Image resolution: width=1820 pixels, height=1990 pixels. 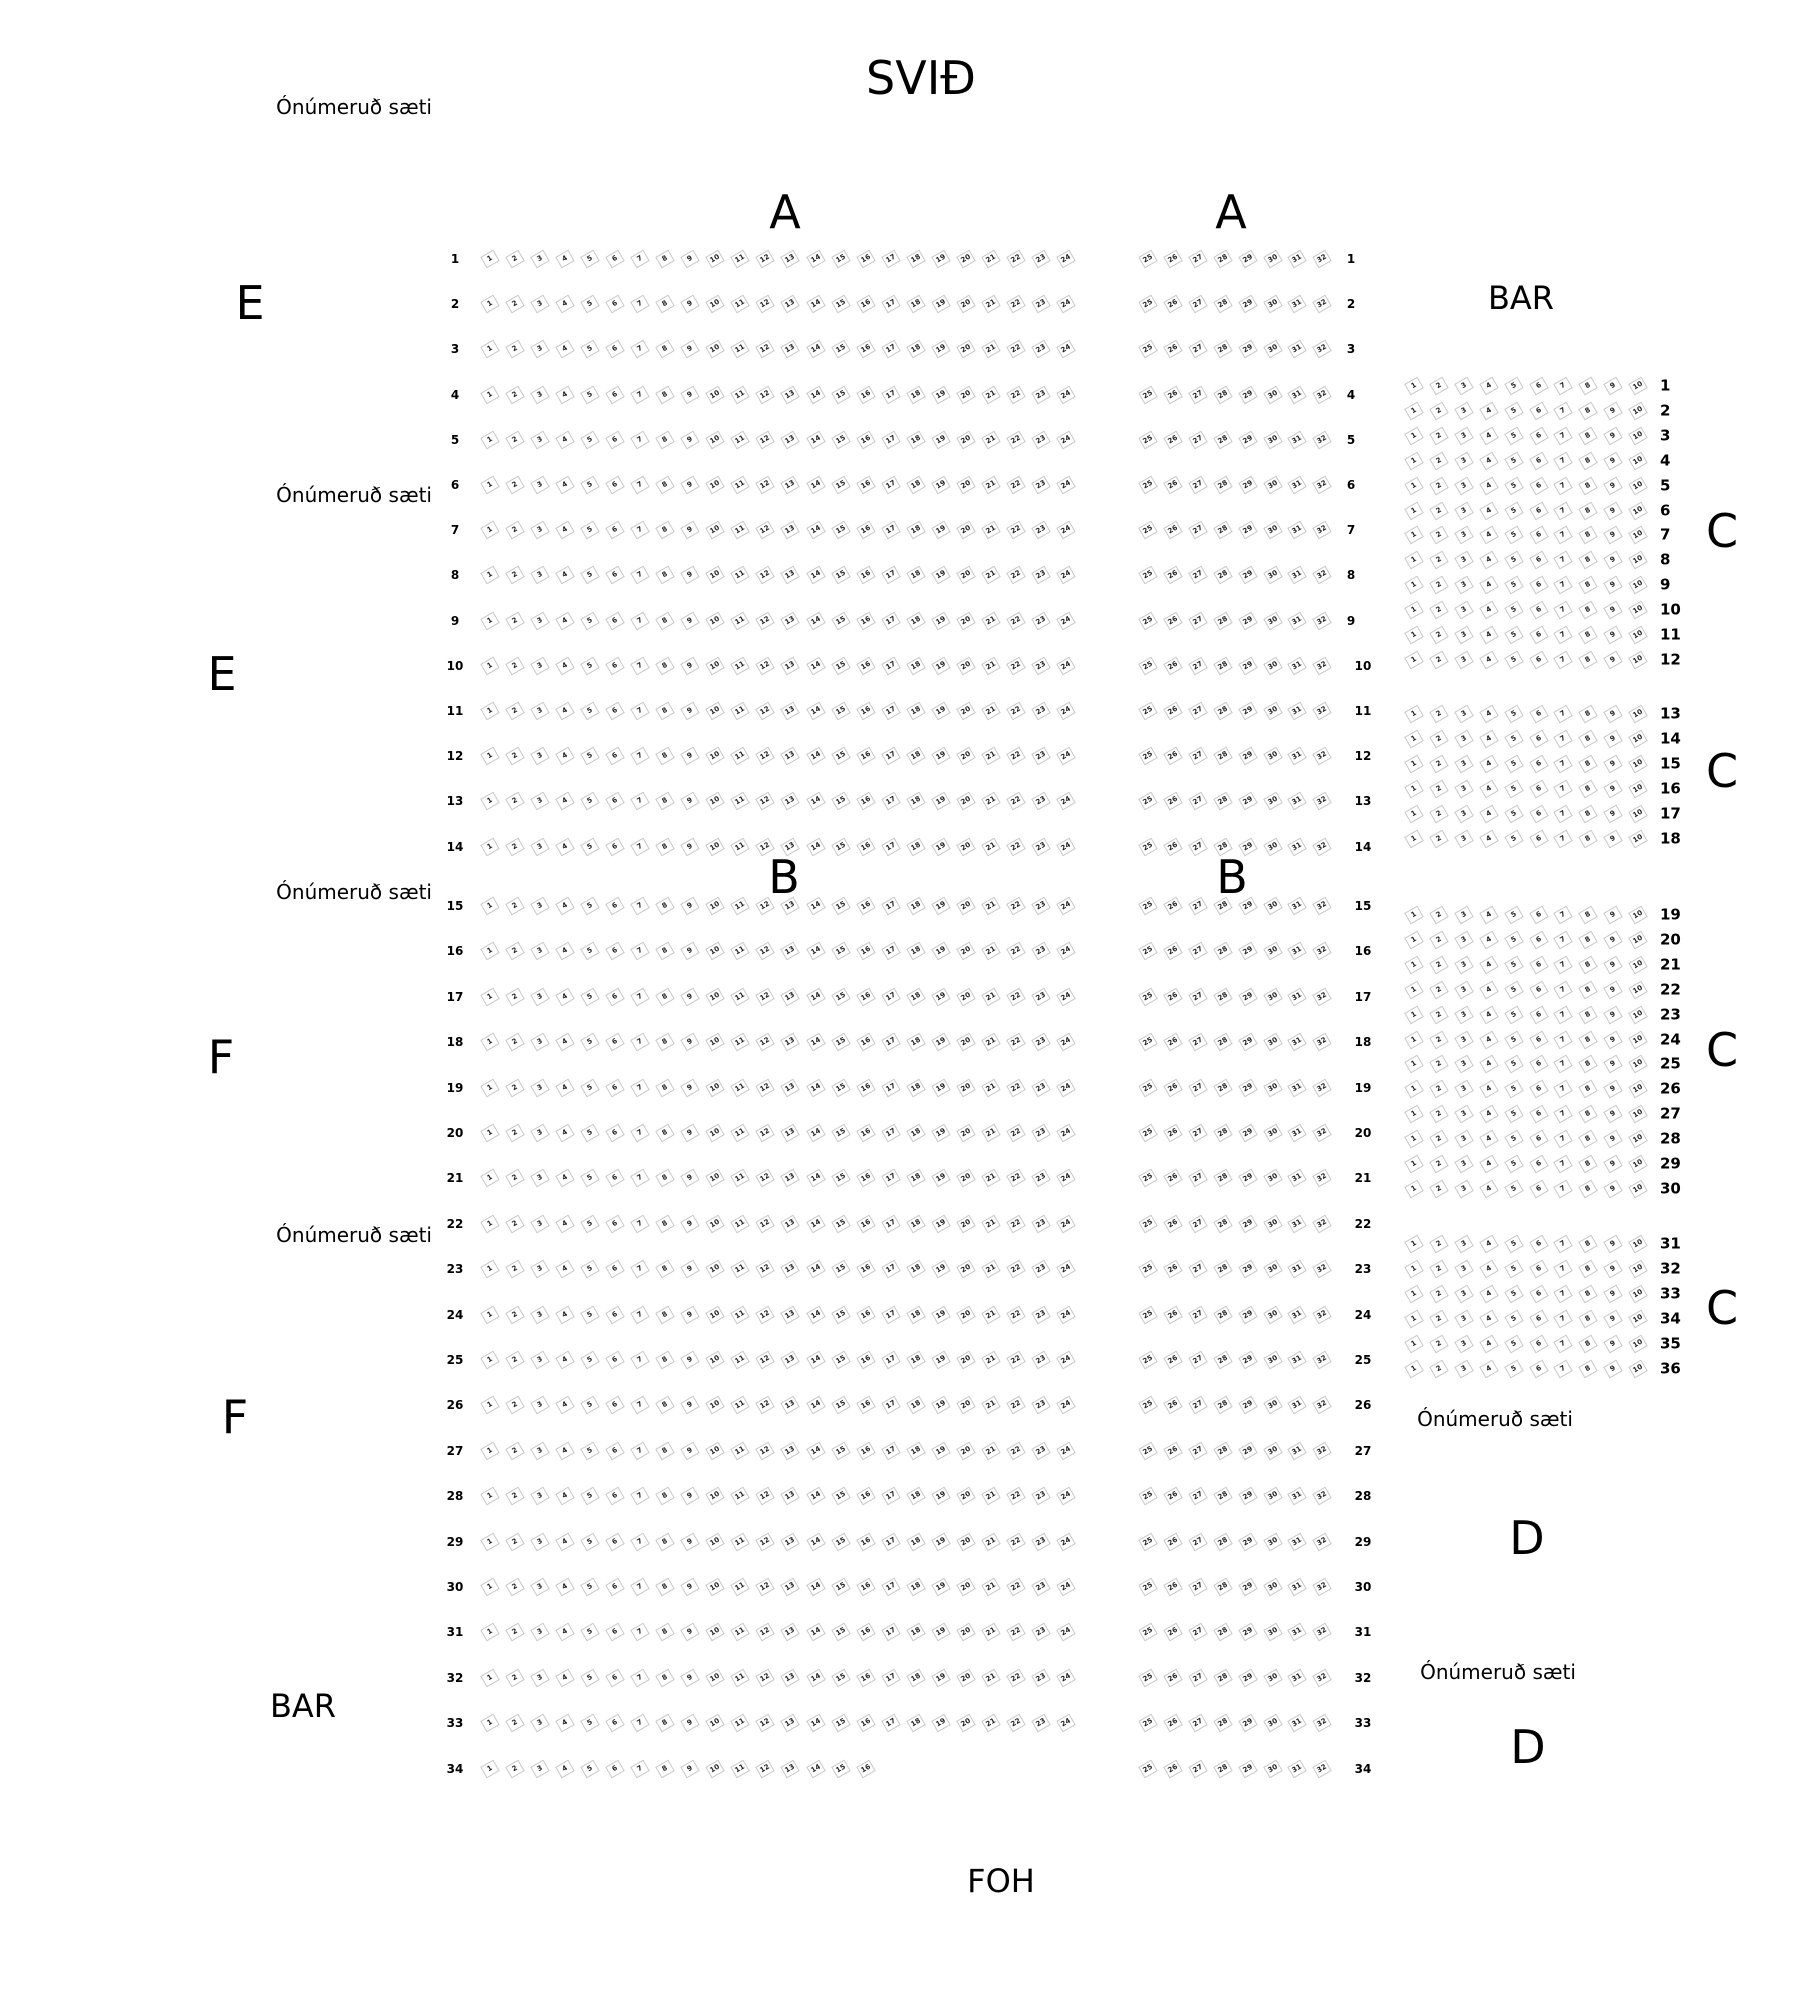 What do you see at coordinates (1173, 1314) in the screenshot?
I see `seat: 26` at bounding box center [1173, 1314].